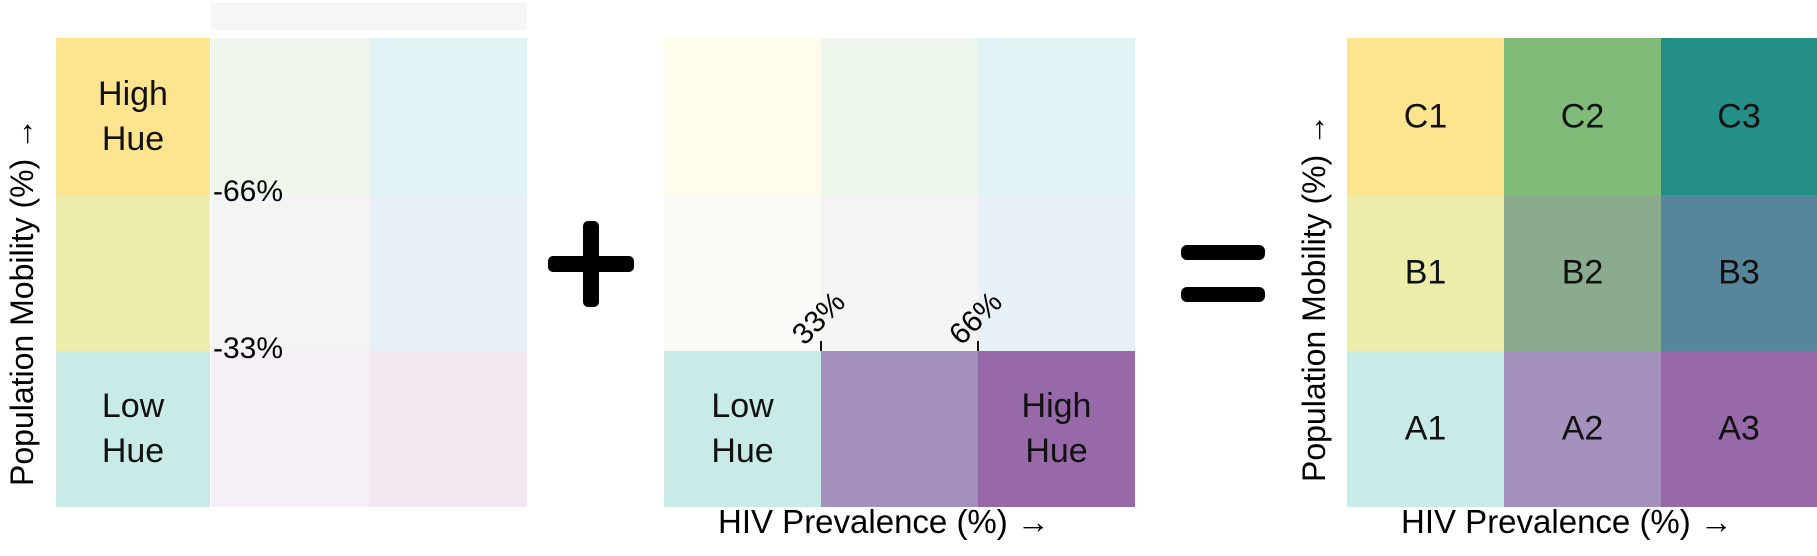  What do you see at coordinates (22, 301) in the screenshot?
I see `mobility-y-axis-label: Population Mobility (%) →` at bounding box center [22, 301].